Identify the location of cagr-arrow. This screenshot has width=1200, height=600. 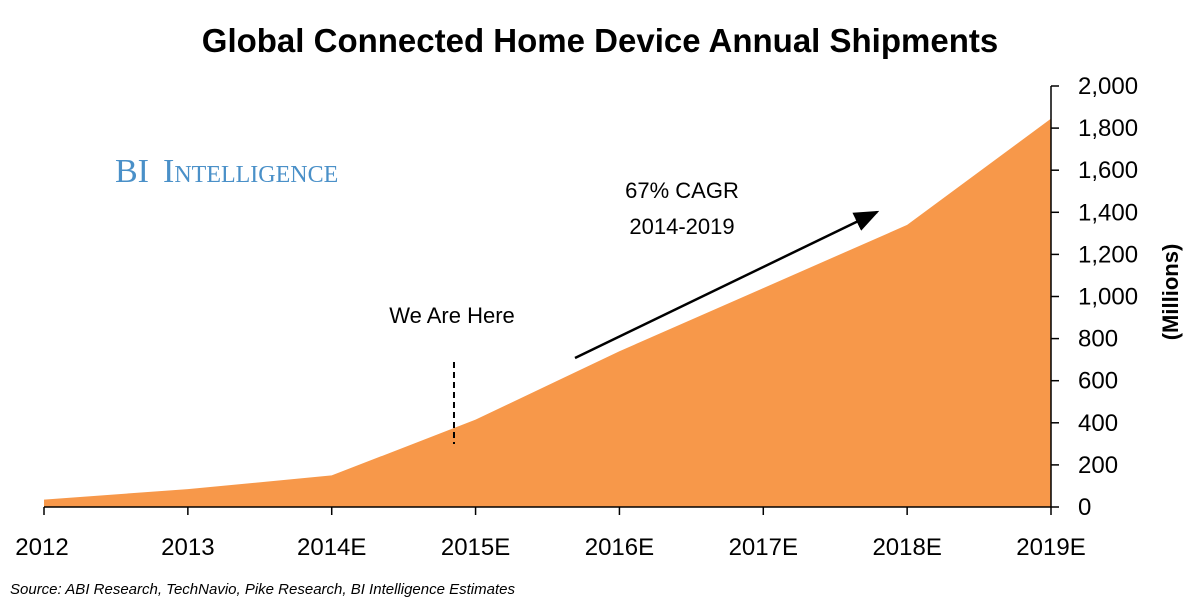
(727, 285).